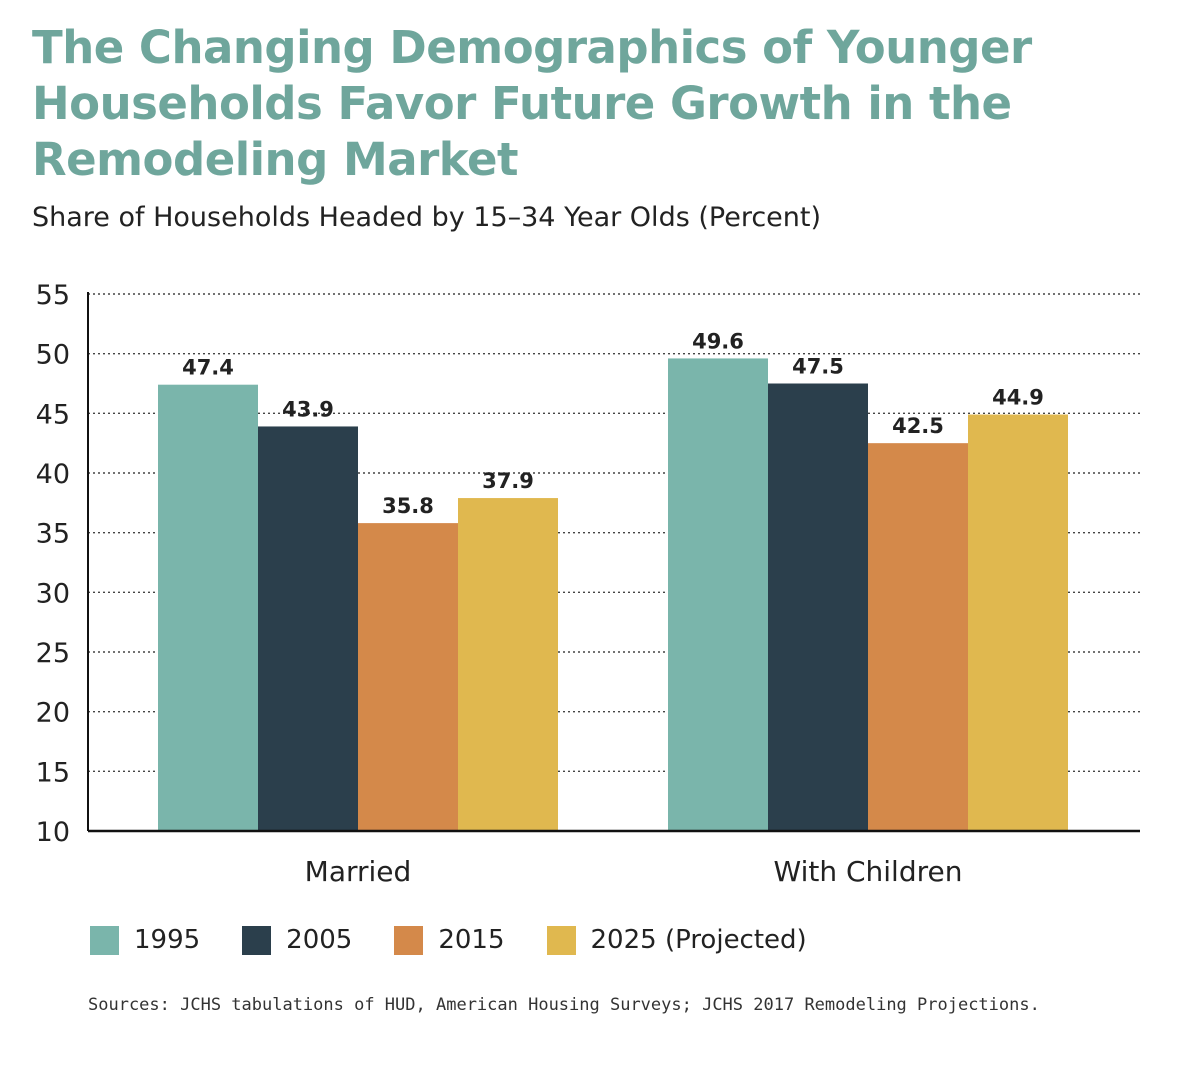 The height and width of the screenshot is (1084, 1186). Describe the element at coordinates (868, 871) in the screenshot. I see `x-category-label-1: With Children` at that location.